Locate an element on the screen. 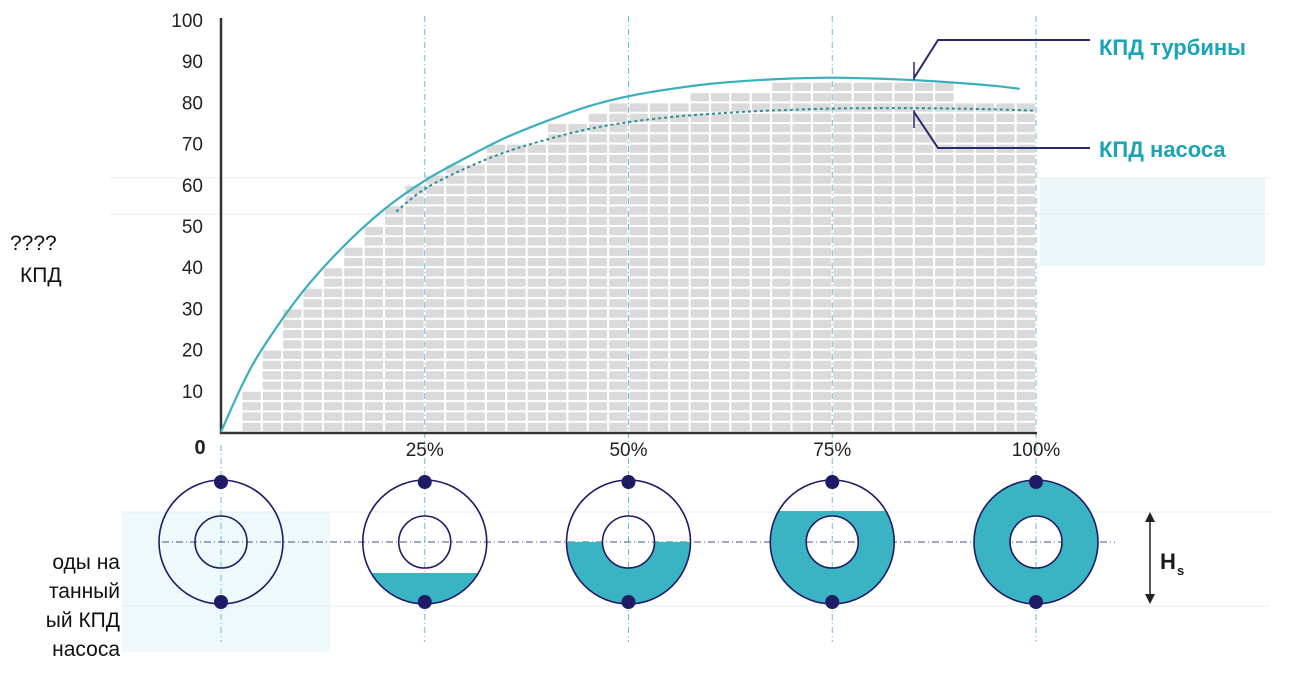 The image size is (1301, 688). hs-arrow-down is located at coordinates (1150, 599).